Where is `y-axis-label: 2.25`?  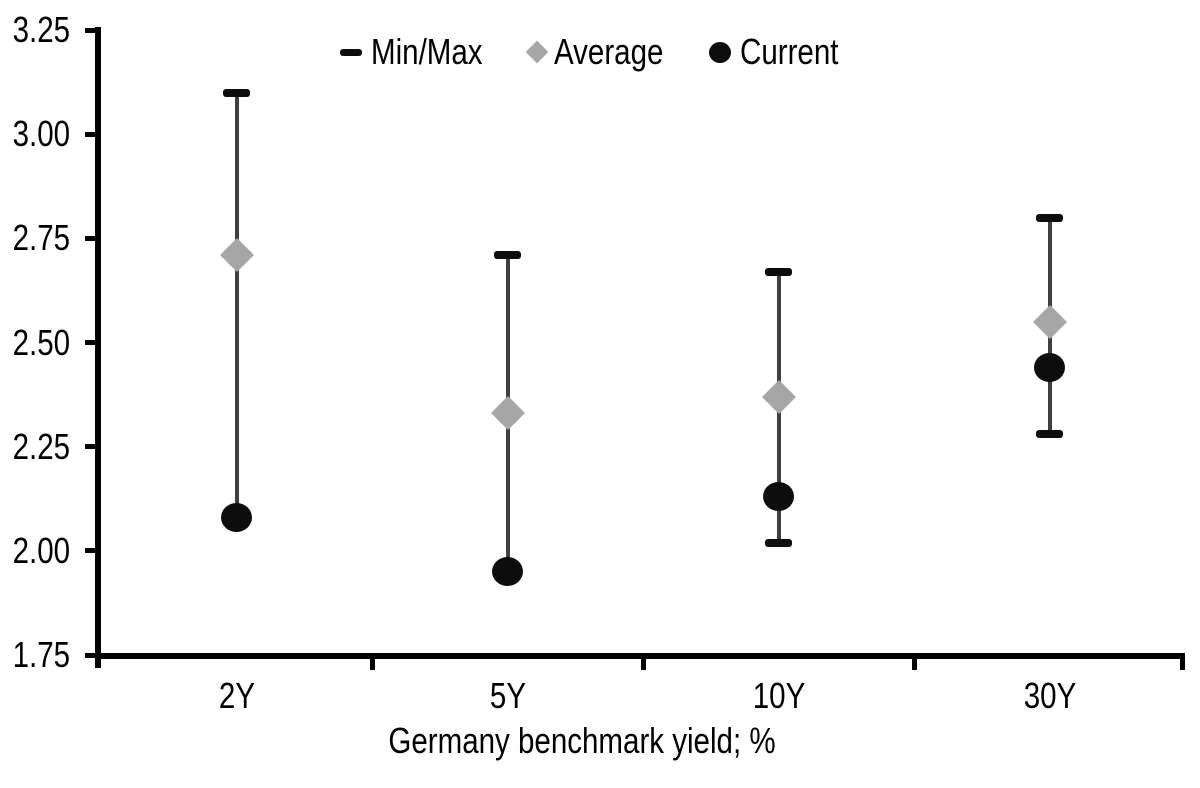
y-axis-label: 2.25 is located at coordinates (41, 446).